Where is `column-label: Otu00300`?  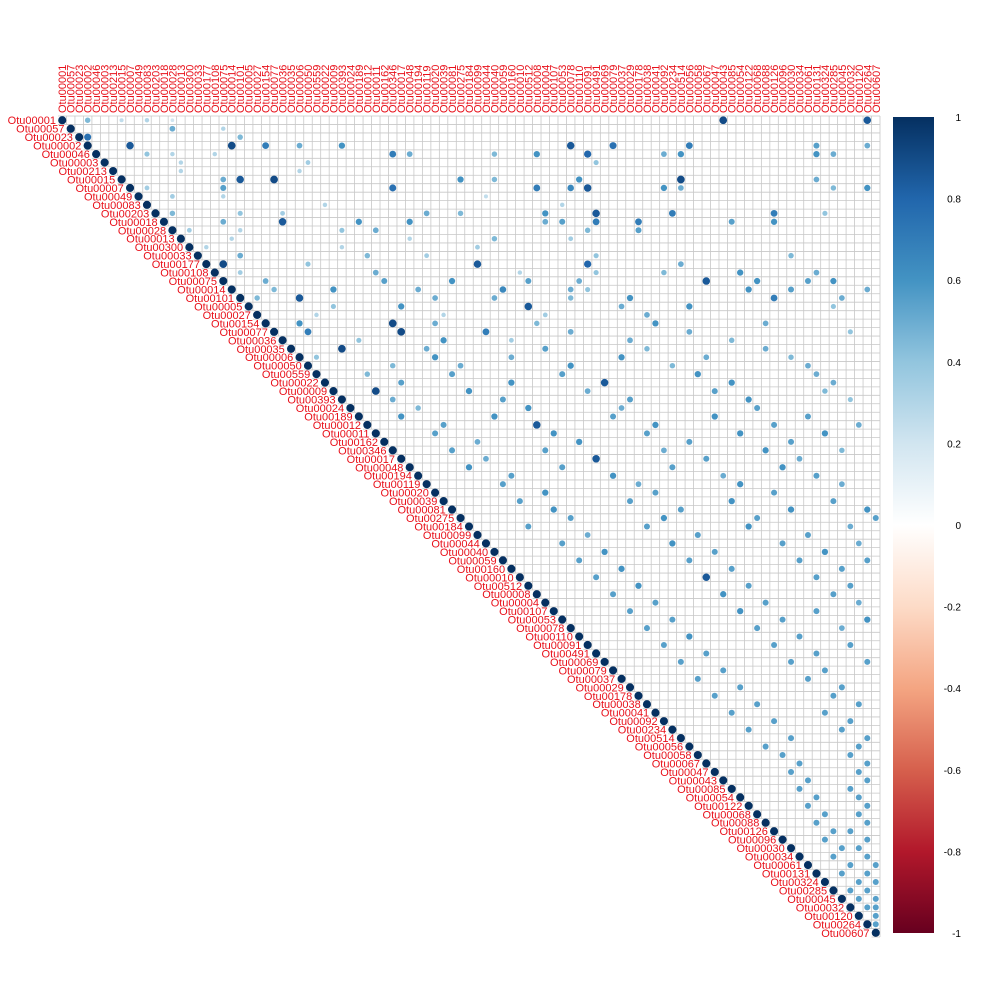 column-label: Otu00300 is located at coordinates (190, 89).